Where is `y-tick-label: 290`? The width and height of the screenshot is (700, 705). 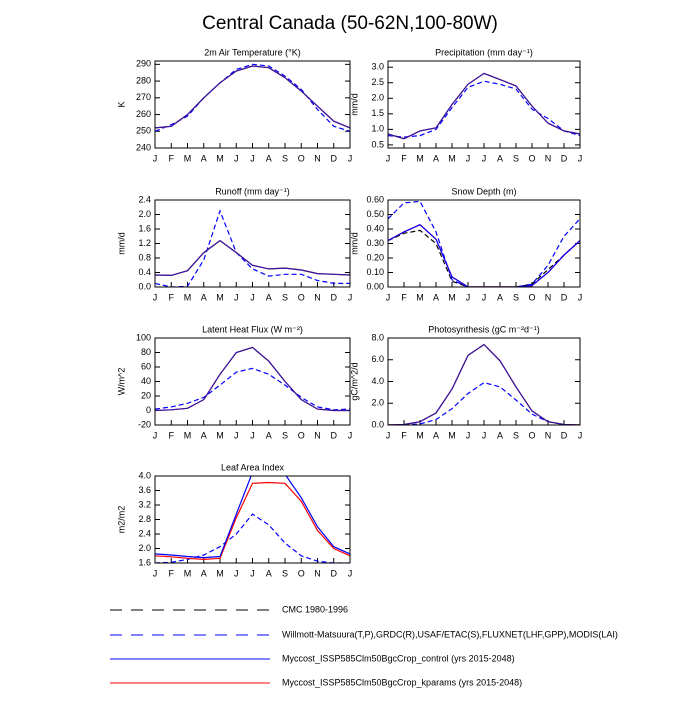 y-tick-label: 290 is located at coordinates (143, 64).